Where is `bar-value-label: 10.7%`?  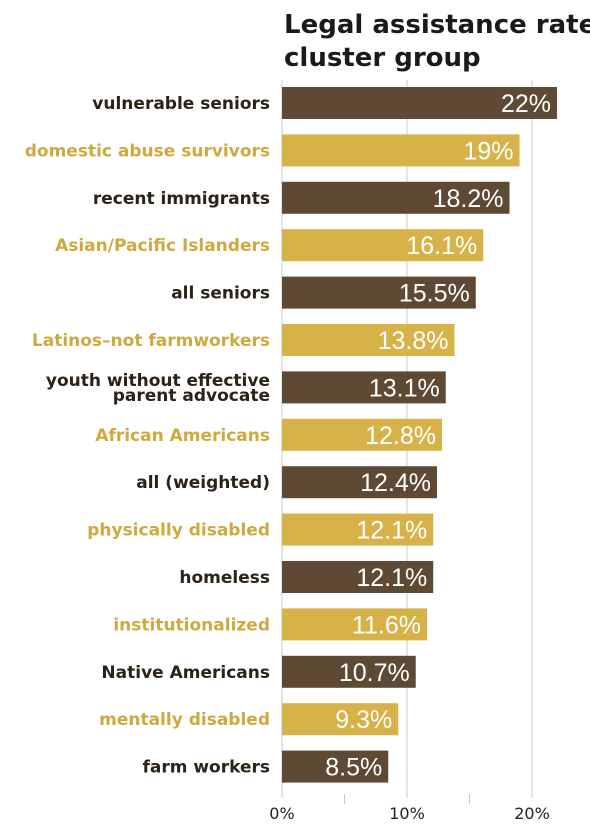 bar-value-label: 10.7% is located at coordinates (374, 673).